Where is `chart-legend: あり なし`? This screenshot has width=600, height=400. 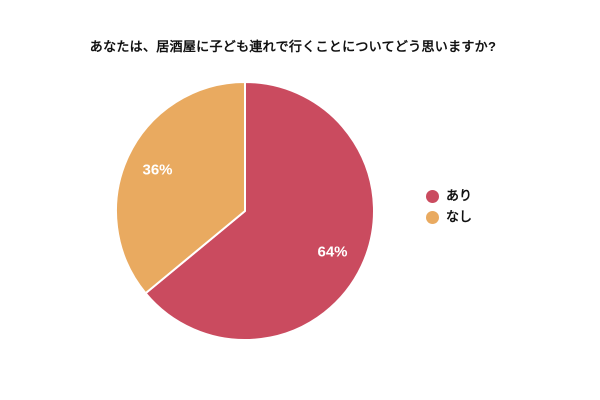
chart-legend: あり なし is located at coordinates (449, 210).